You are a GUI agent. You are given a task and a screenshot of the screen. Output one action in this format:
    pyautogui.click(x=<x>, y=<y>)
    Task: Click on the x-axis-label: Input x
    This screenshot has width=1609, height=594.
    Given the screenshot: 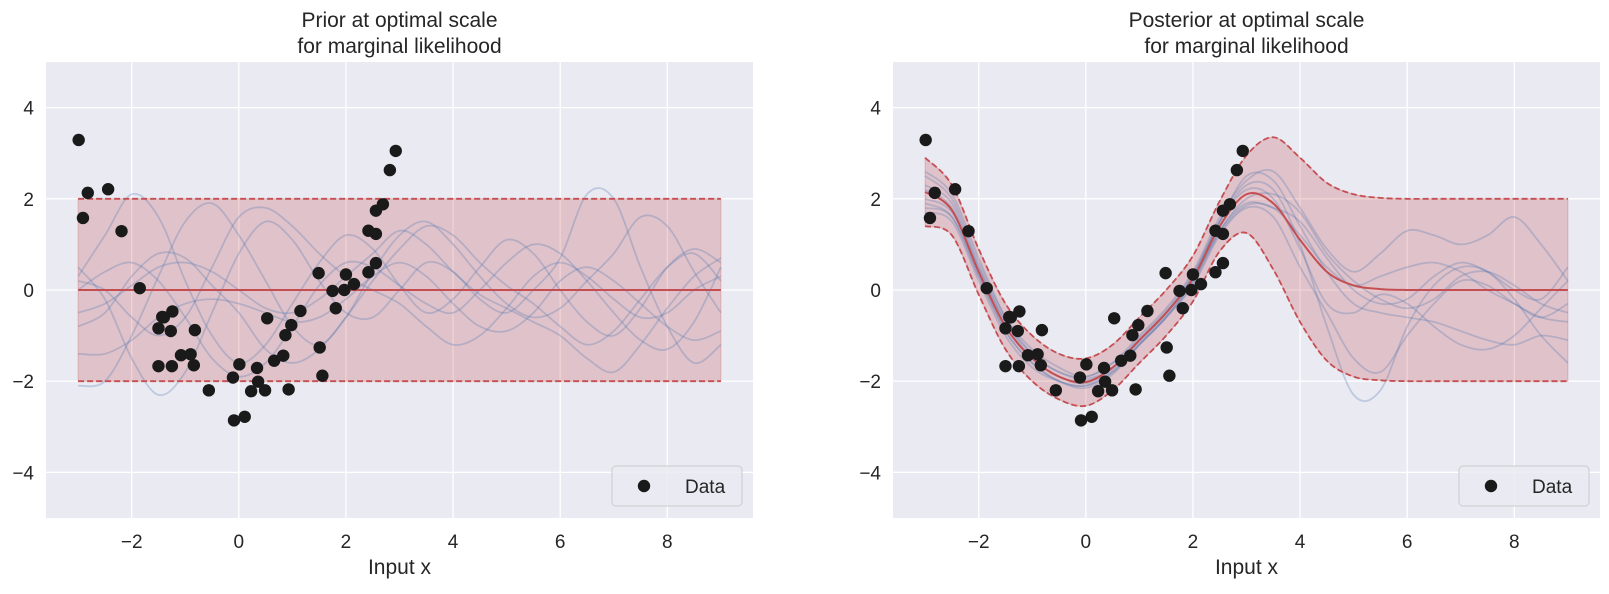 What is the action you would take?
    pyautogui.click(x=1247, y=567)
    